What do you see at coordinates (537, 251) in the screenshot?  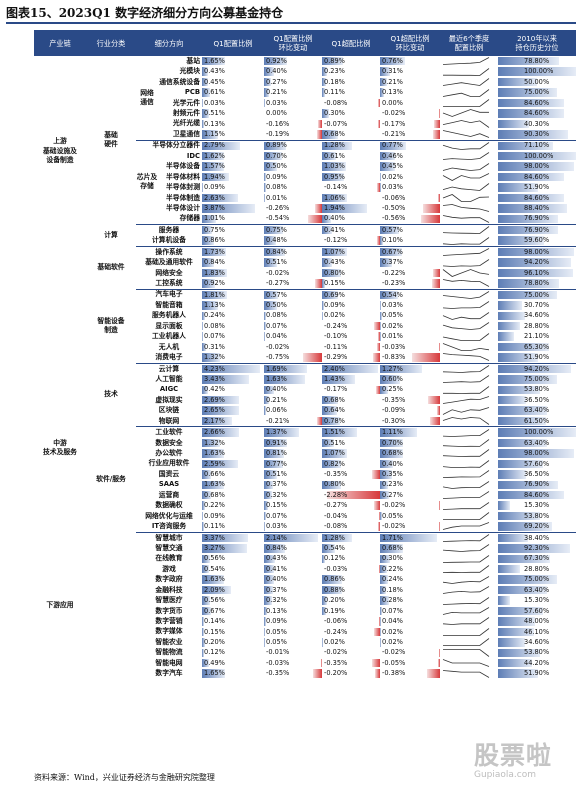 I see `percentile-text: 98.00%` at bounding box center [537, 251].